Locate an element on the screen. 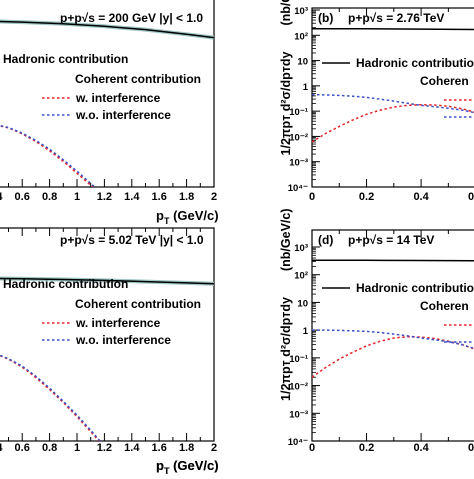 Image resolution: width=474 pixels, height=479 pixels. panel-title: p+p√s = 200 GeV |y| < 1.0 is located at coordinates (131, 18).